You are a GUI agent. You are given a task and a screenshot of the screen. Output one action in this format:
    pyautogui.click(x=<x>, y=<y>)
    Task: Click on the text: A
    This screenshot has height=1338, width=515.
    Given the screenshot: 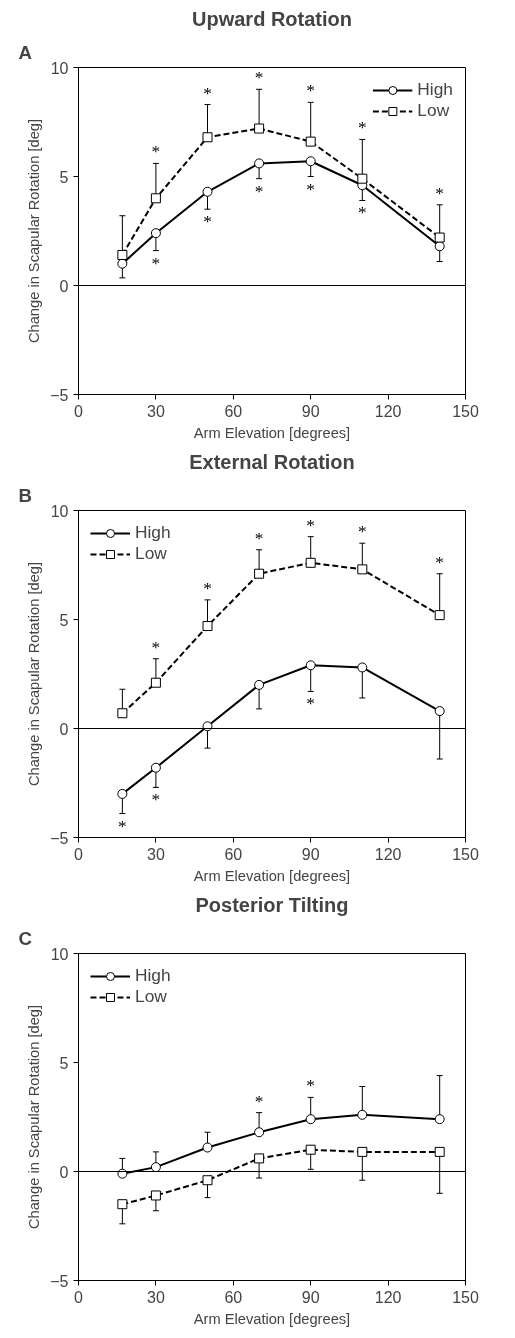 What is the action you would take?
    pyautogui.click(x=25, y=52)
    